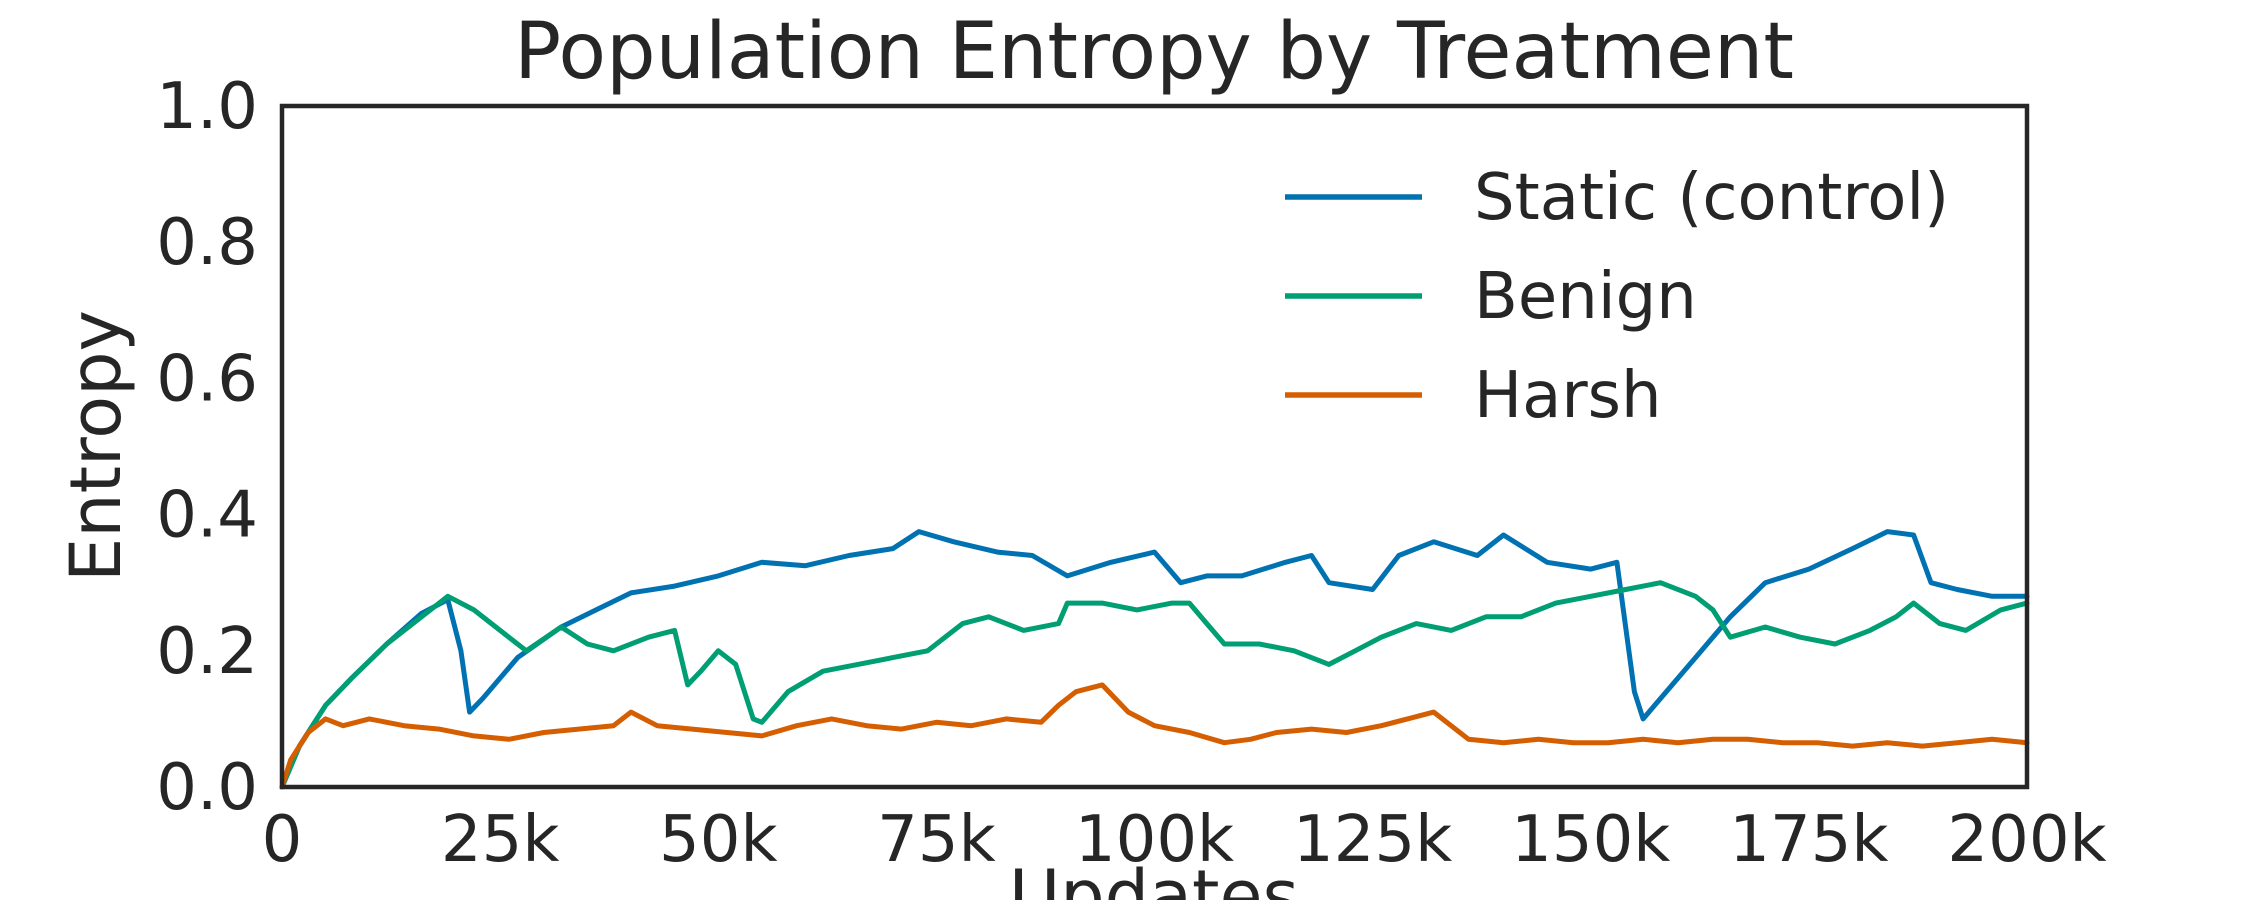 The height and width of the screenshot is (905, 2250). What do you see at coordinates (207, 652) in the screenshot?
I see `y-tick-label: 0.2` at bounding box center [207, 652].